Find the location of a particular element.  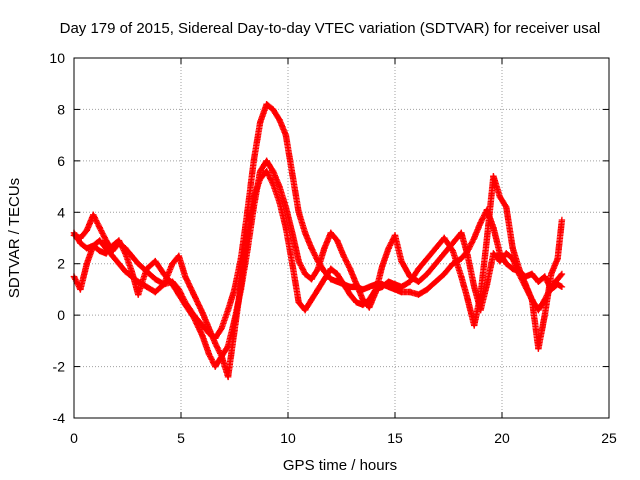

y-tick-label: 2 is located at coordinates (61, 264).